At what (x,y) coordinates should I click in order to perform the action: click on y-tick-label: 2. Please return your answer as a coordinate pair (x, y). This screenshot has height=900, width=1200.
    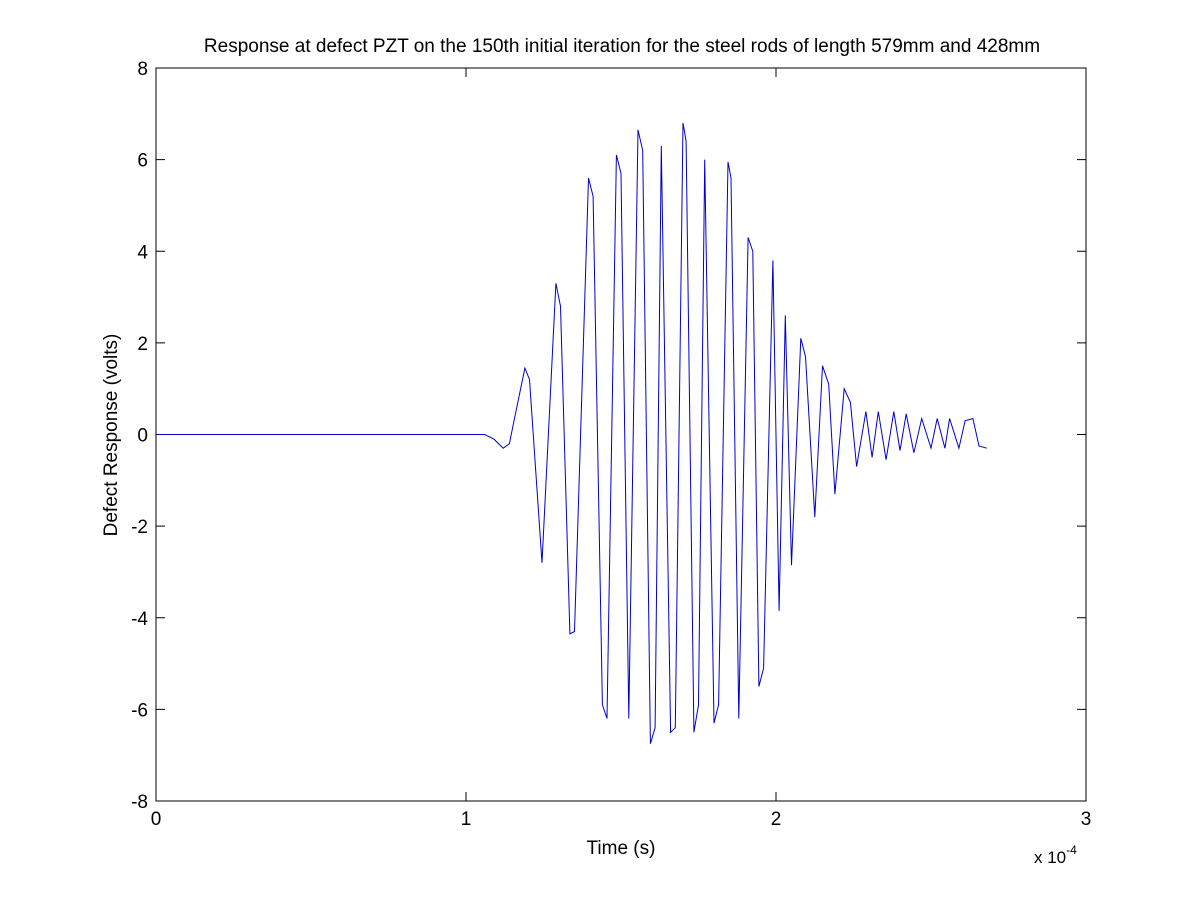
    Looking at the image, I should click on (142, 344).